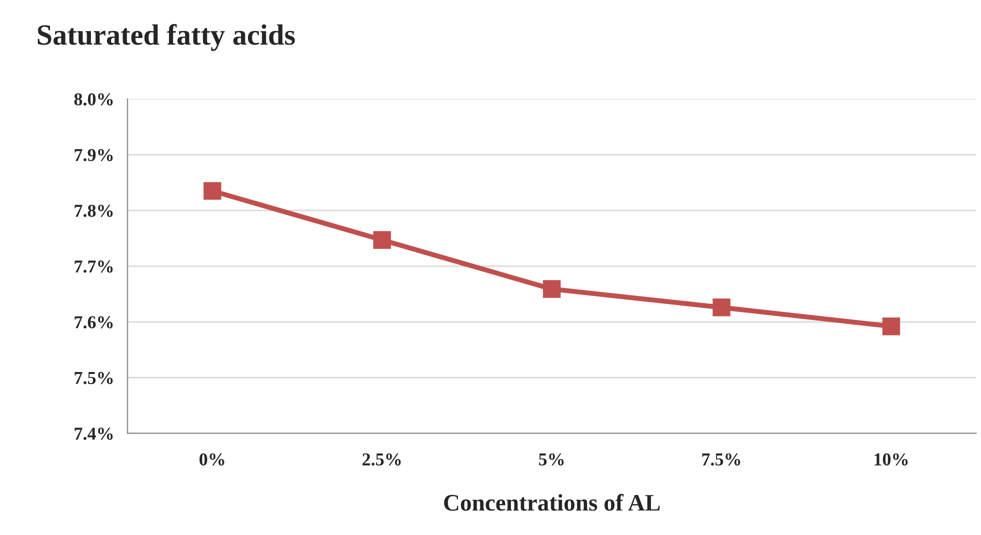 The image size is (981, 535). I want to click on y-tick-label: 8.0%, so click(93, 99).